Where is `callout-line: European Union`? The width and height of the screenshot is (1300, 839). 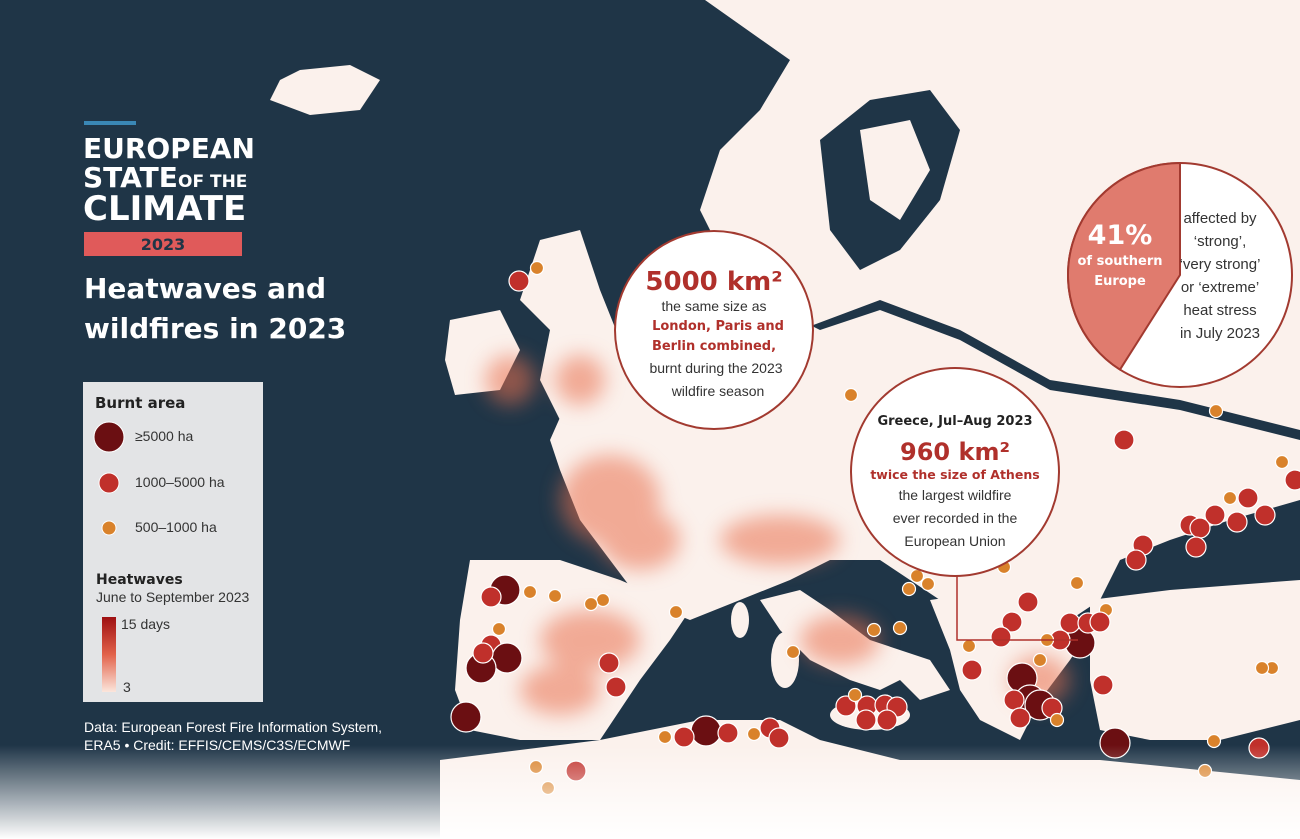 callout-line: European Union is located at coordinates (954, 541).